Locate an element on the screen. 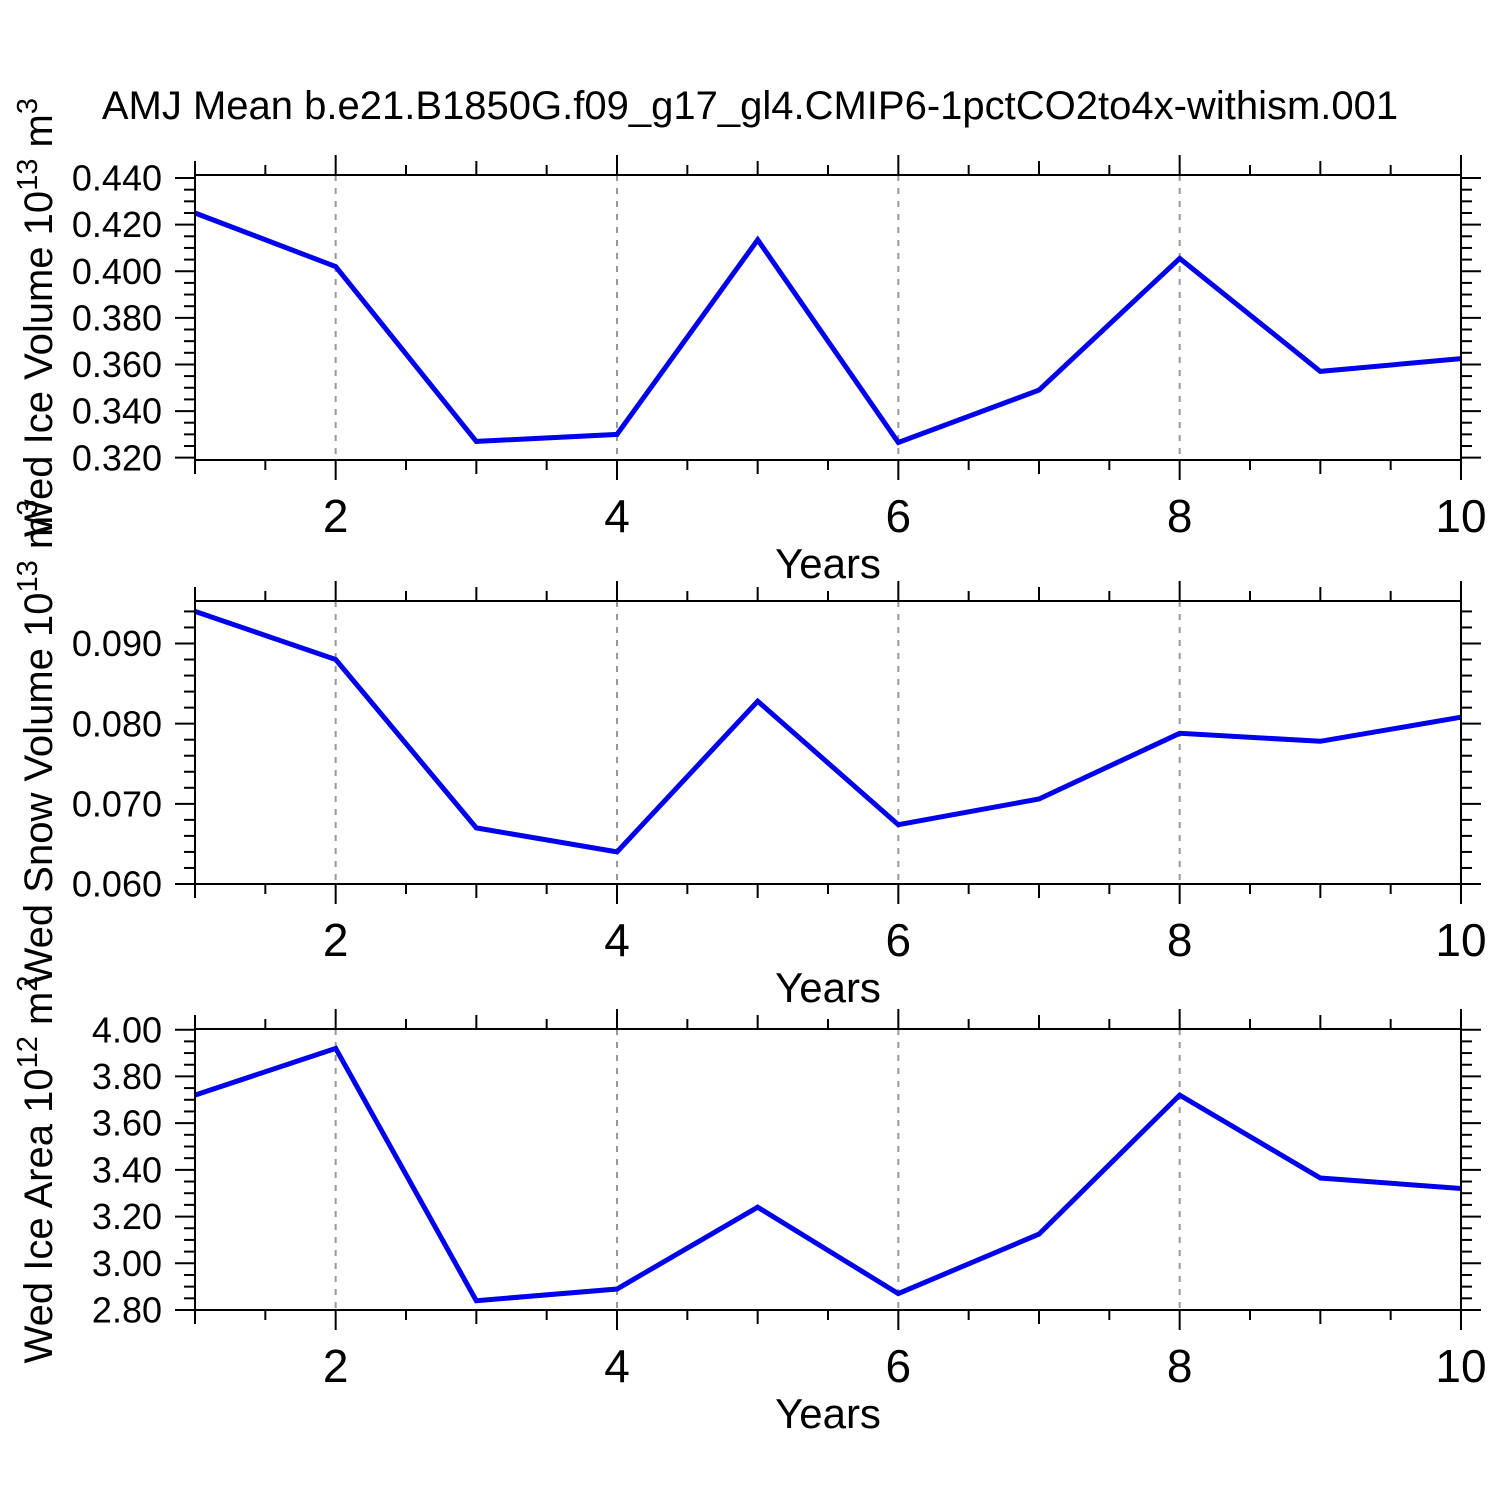 This screenshot has height=1500, width=1500. y-tick-label: 0.340 is located at coordinates (117, 411).